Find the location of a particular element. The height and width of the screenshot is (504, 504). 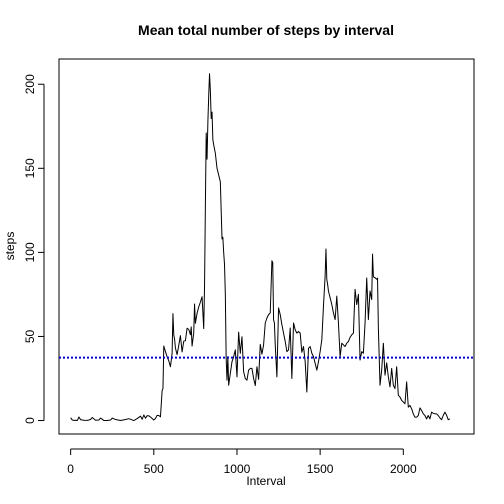

x-axis-label: Interval is located at coordinates (265, 481).